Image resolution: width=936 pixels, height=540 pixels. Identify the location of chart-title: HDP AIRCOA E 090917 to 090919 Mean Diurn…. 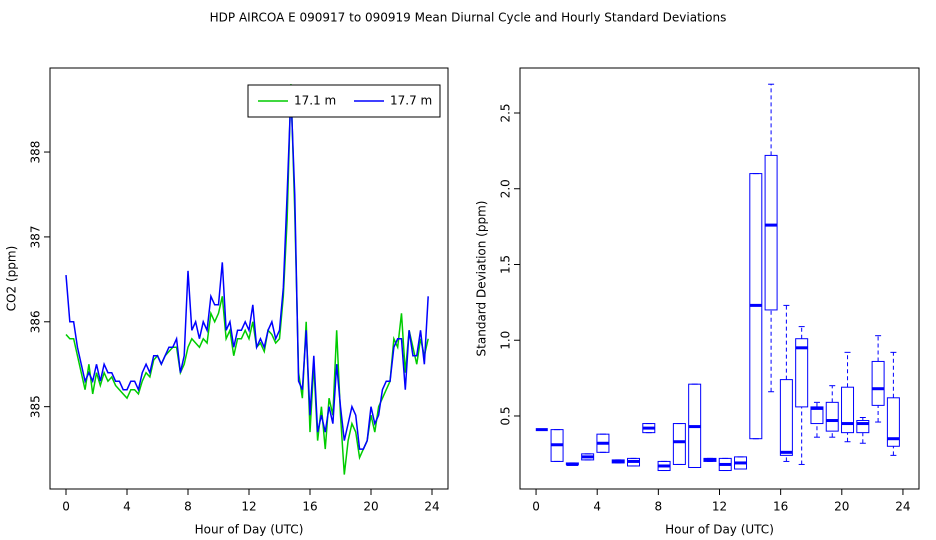
(468, 18).